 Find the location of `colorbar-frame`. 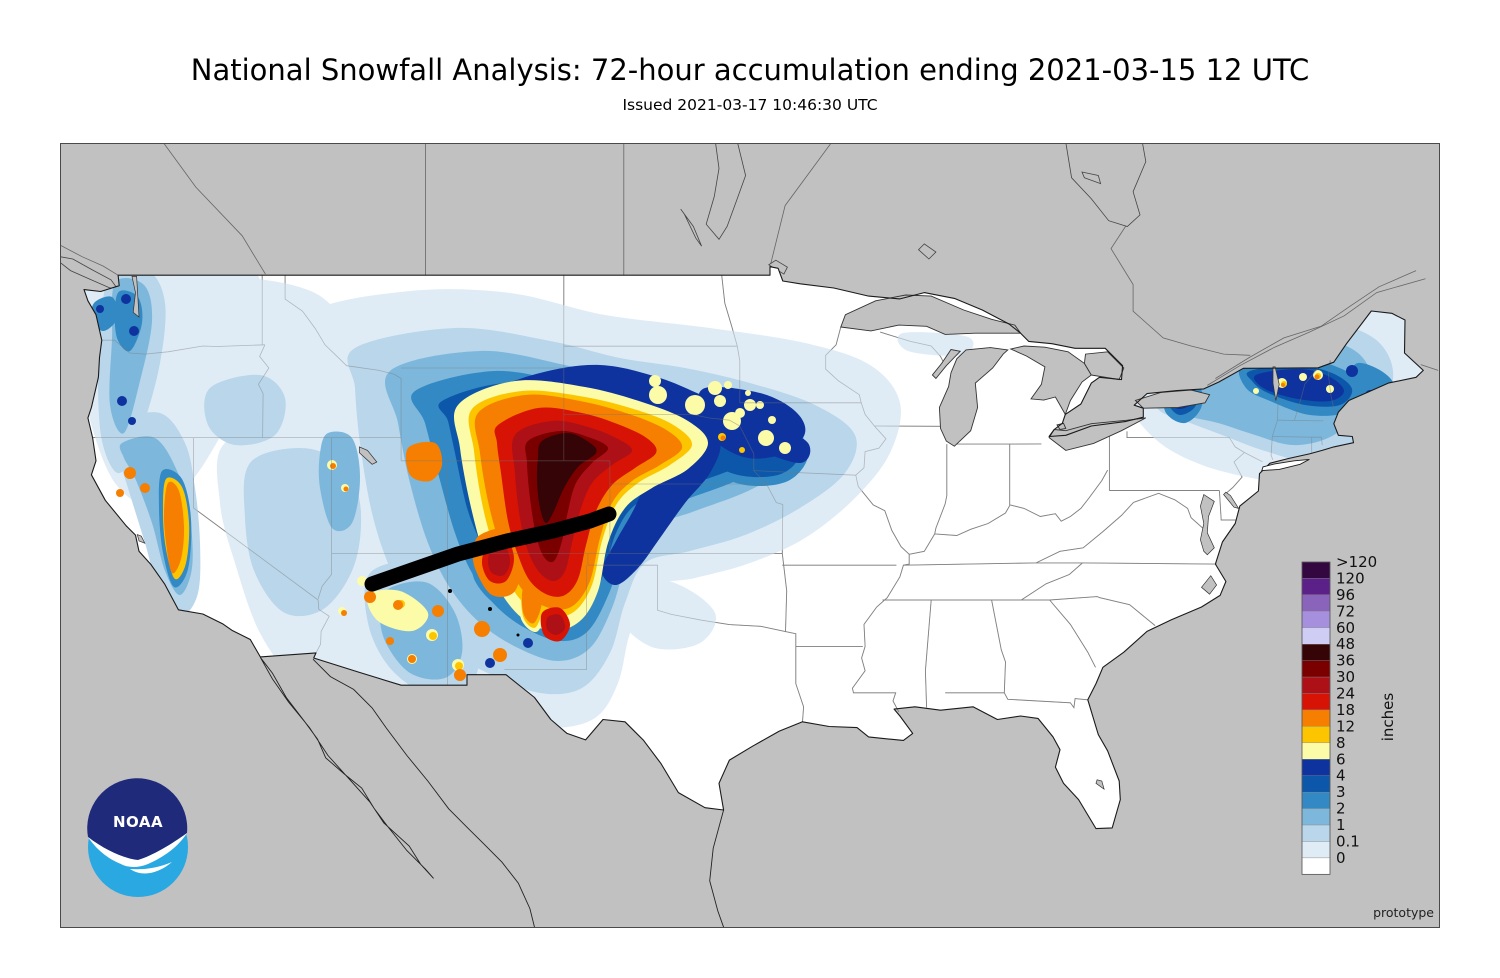

colorbar-frame is located at coordinates (1316, 718).